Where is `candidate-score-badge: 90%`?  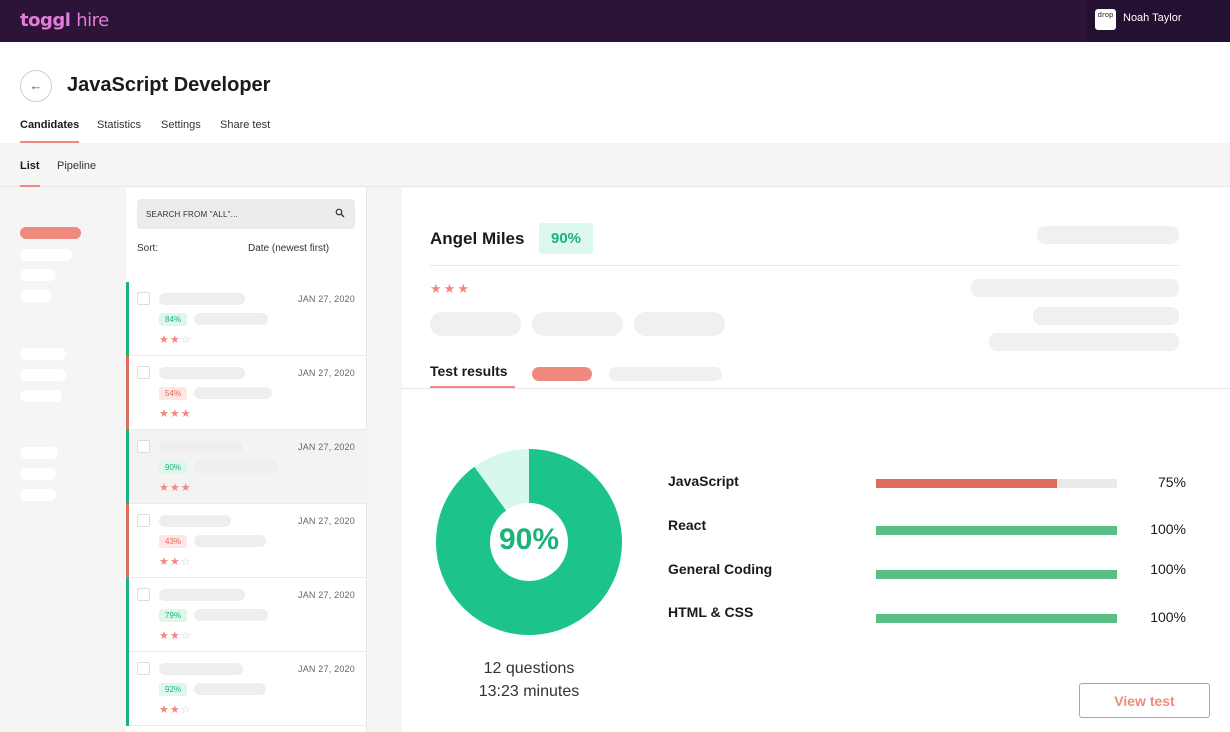 candidate-score-badge: 90% is located at coordinates (173, 467).